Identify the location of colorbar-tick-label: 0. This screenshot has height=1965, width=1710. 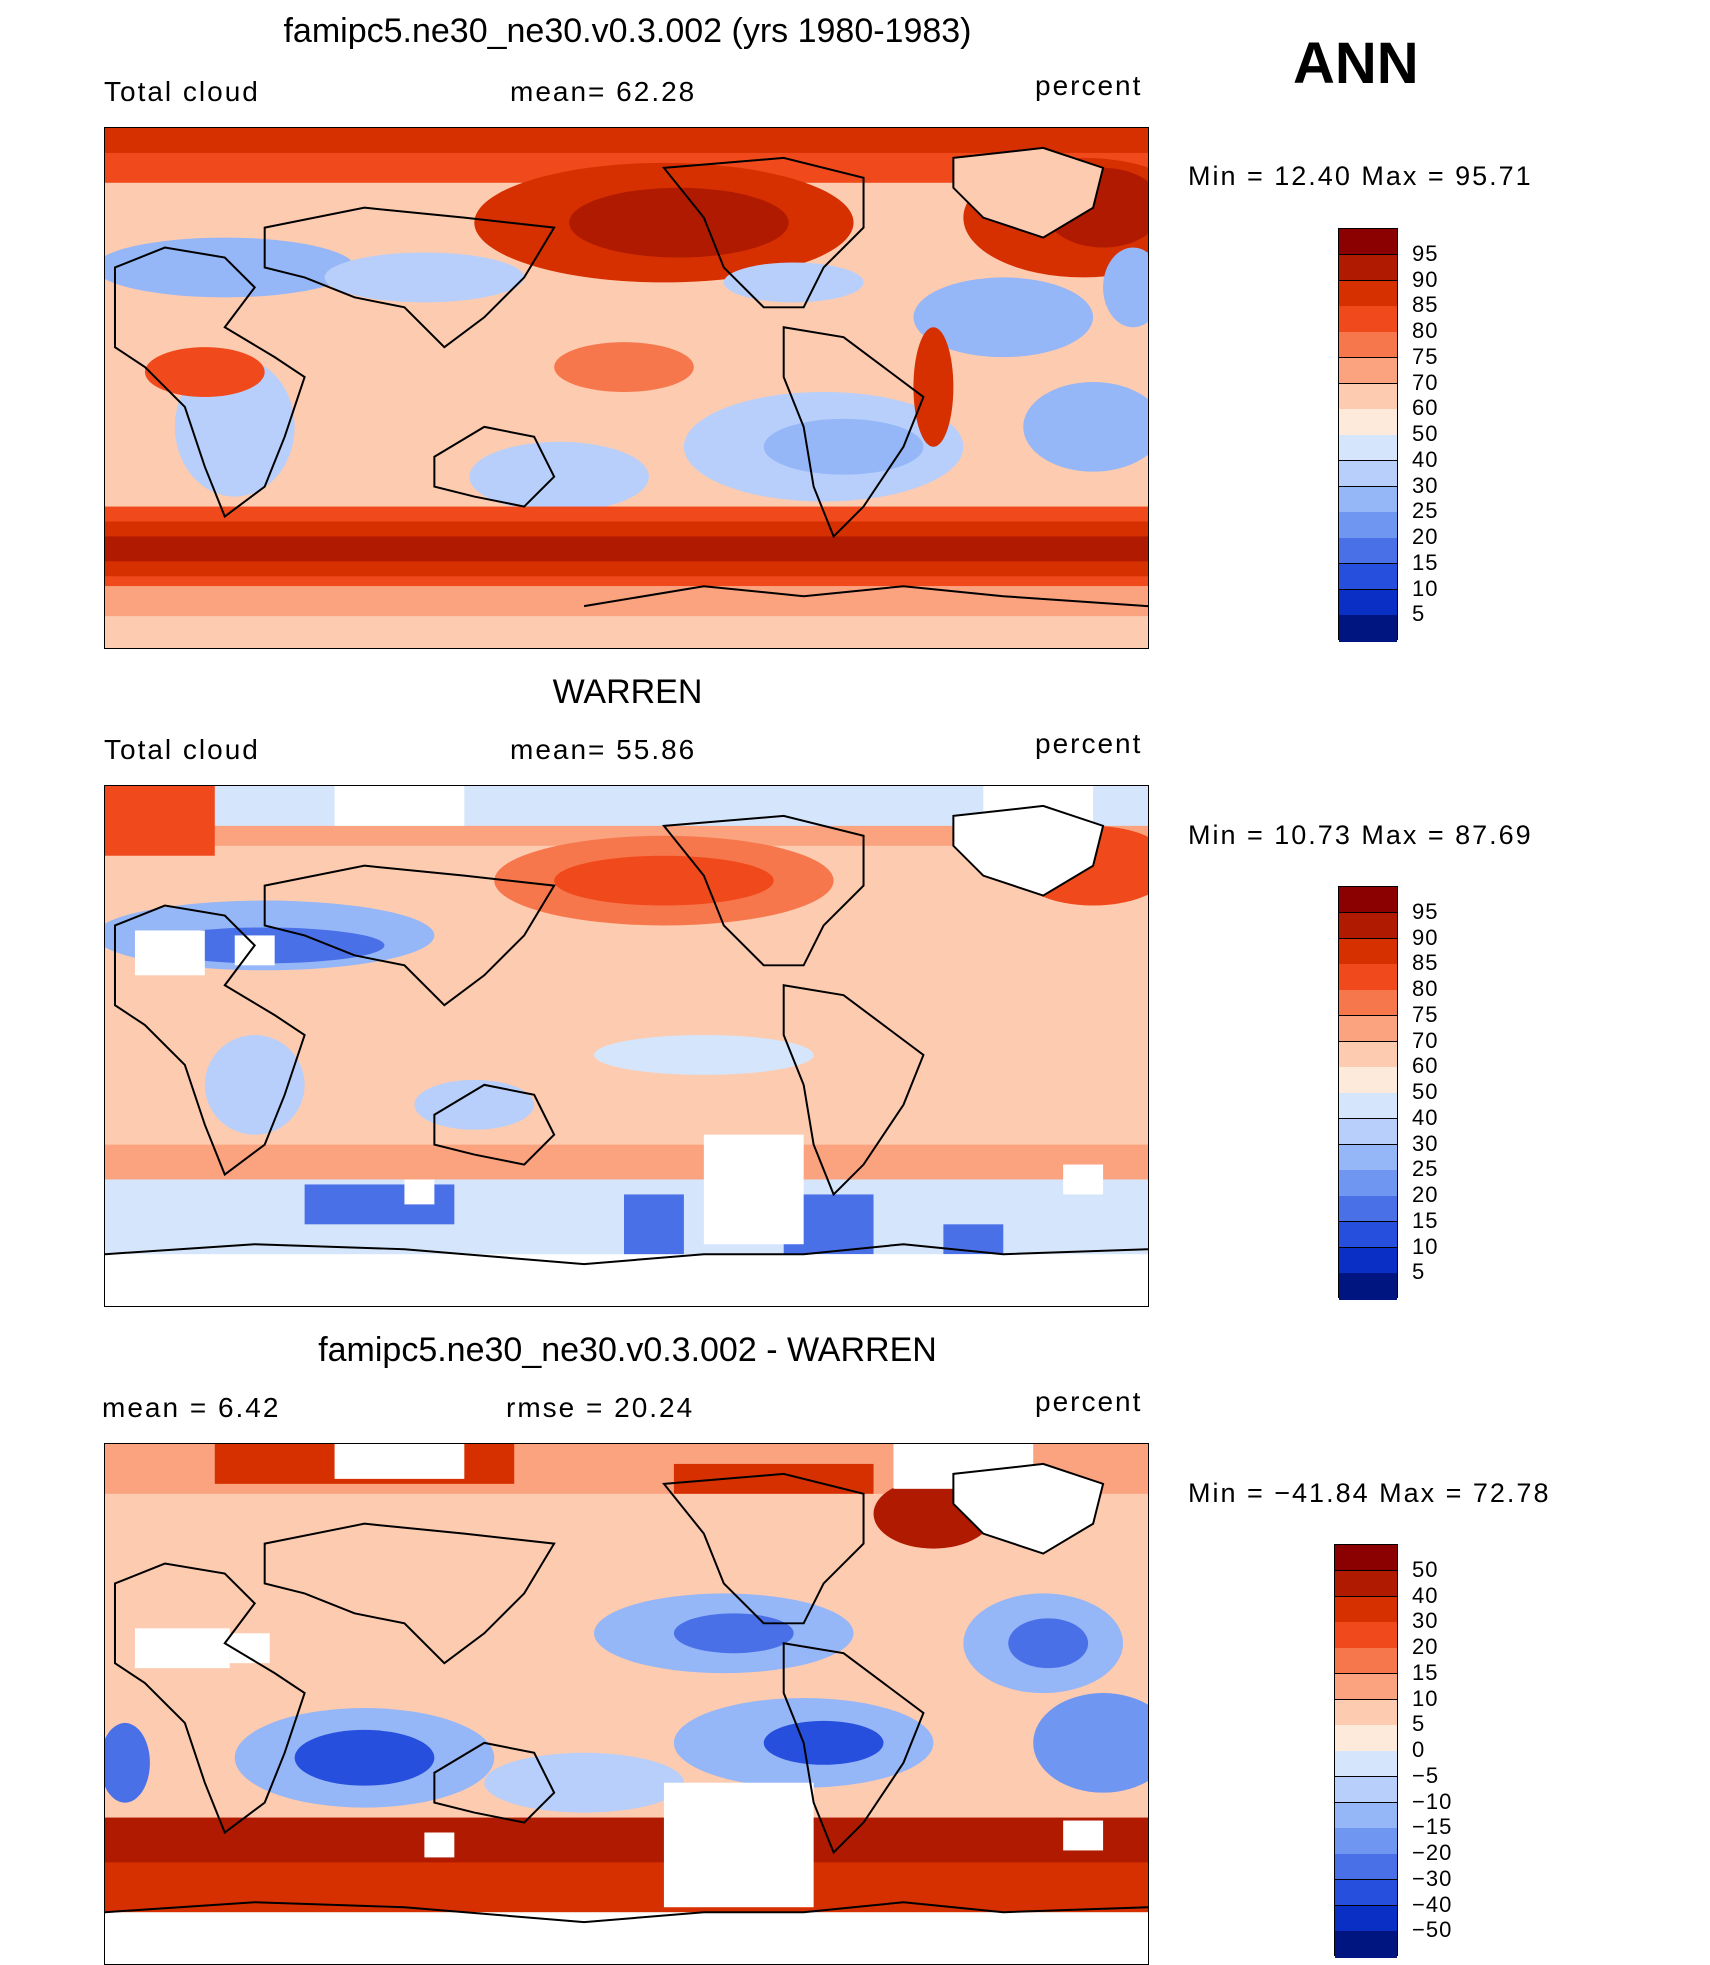
(1419, 1749).